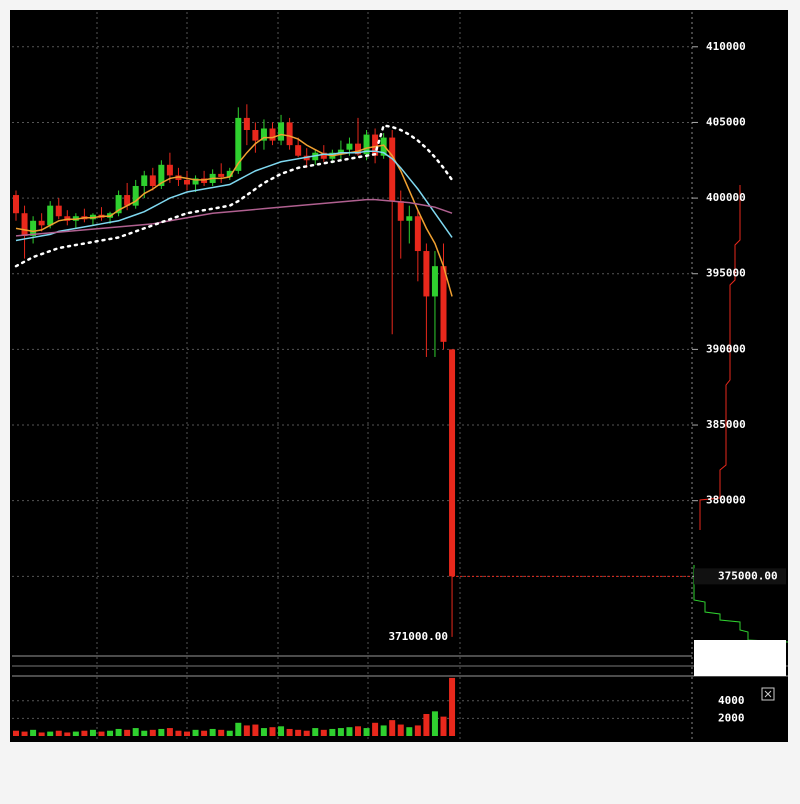  I want to click on y-tick-label: 400000, so click(726, 197).